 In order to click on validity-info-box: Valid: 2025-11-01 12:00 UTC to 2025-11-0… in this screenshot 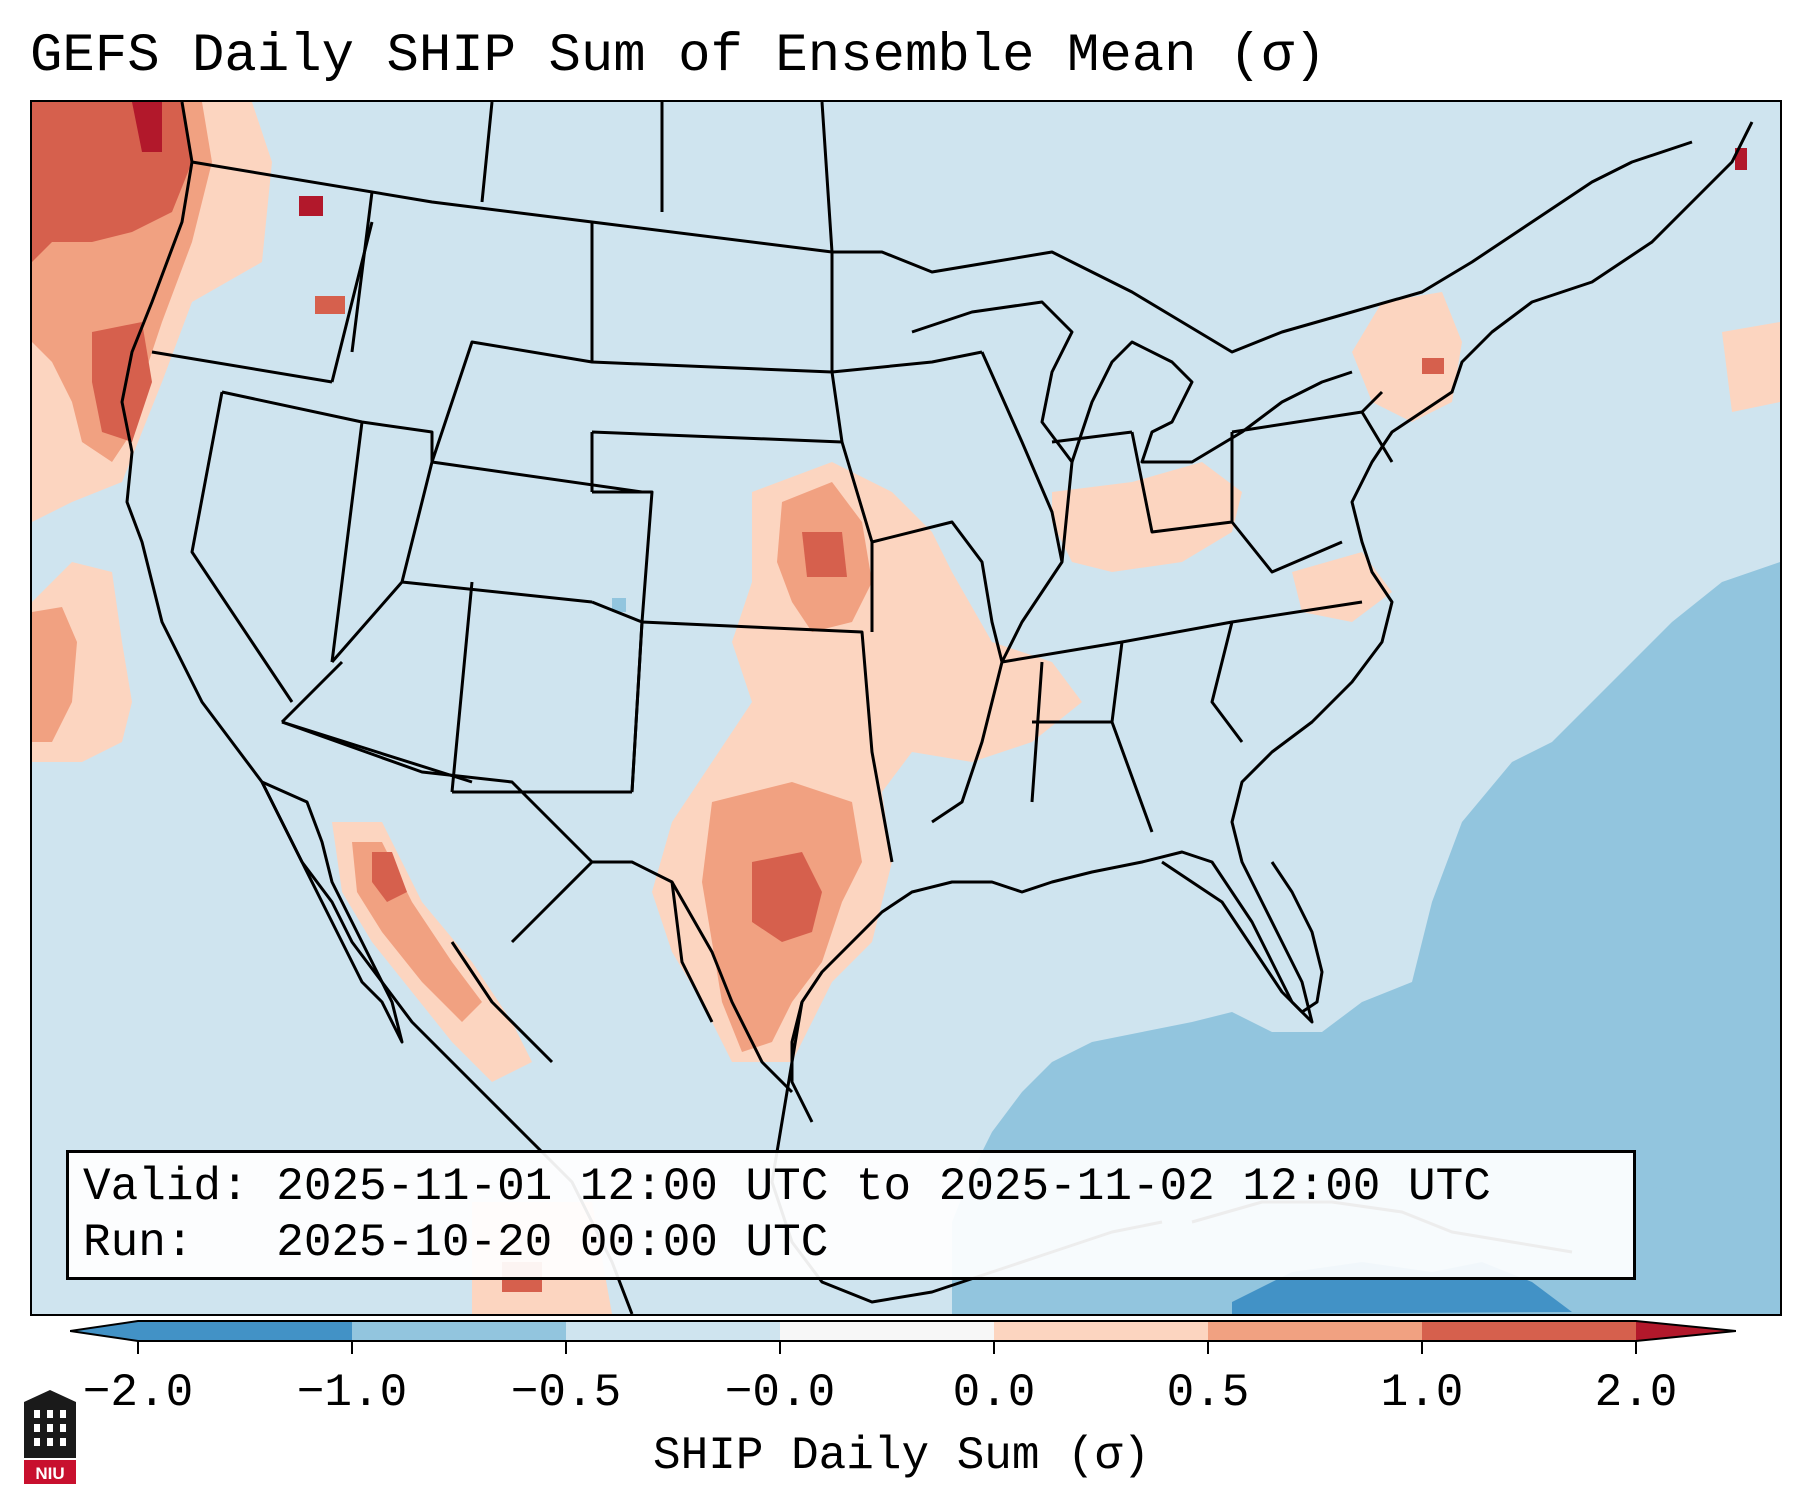, I will do `click(851, 1215)`.